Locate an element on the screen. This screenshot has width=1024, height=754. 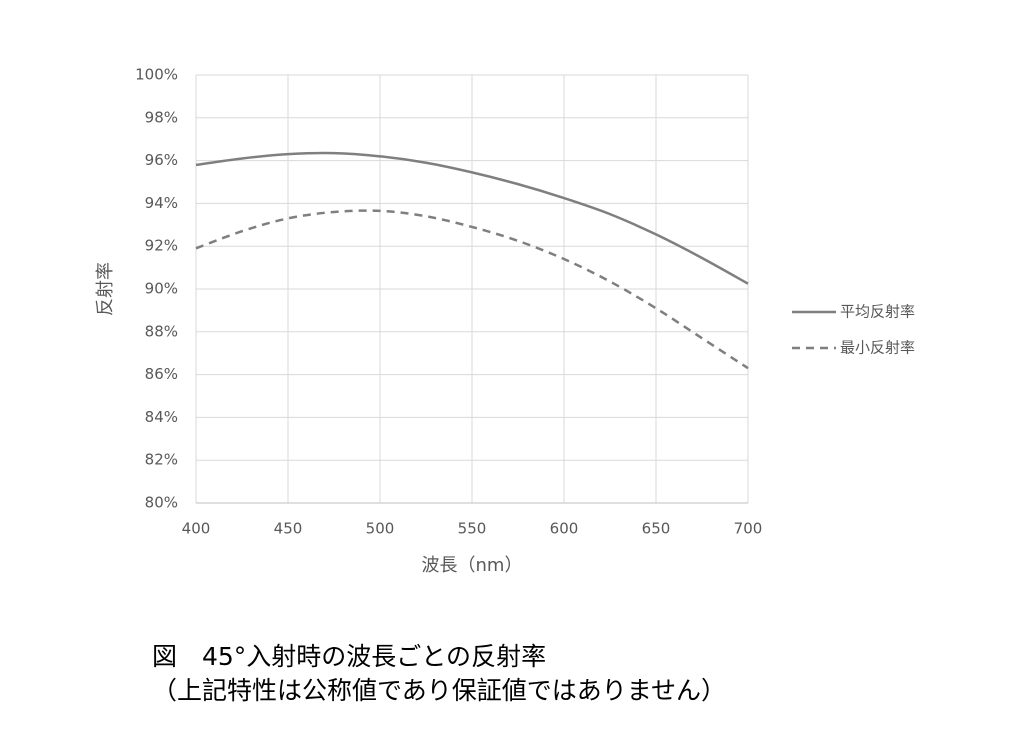
x-tick-label: 700 is located at coordinates (748, 529).